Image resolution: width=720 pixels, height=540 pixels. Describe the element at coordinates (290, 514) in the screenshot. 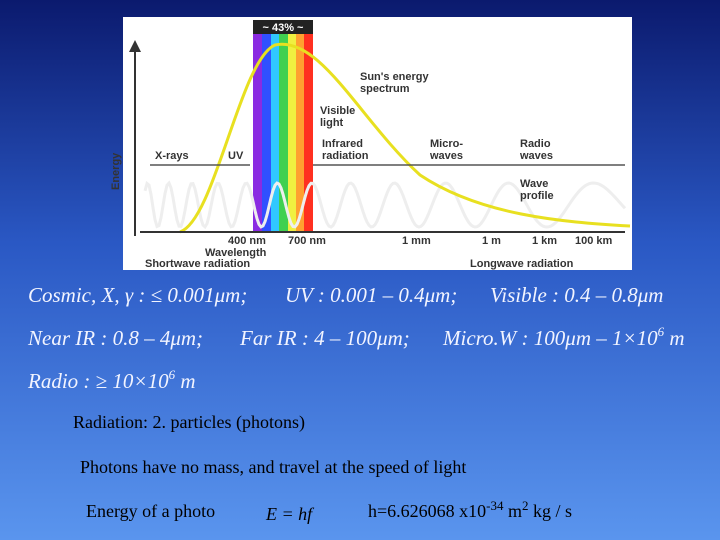

I see `formula: E = hf` at that location.